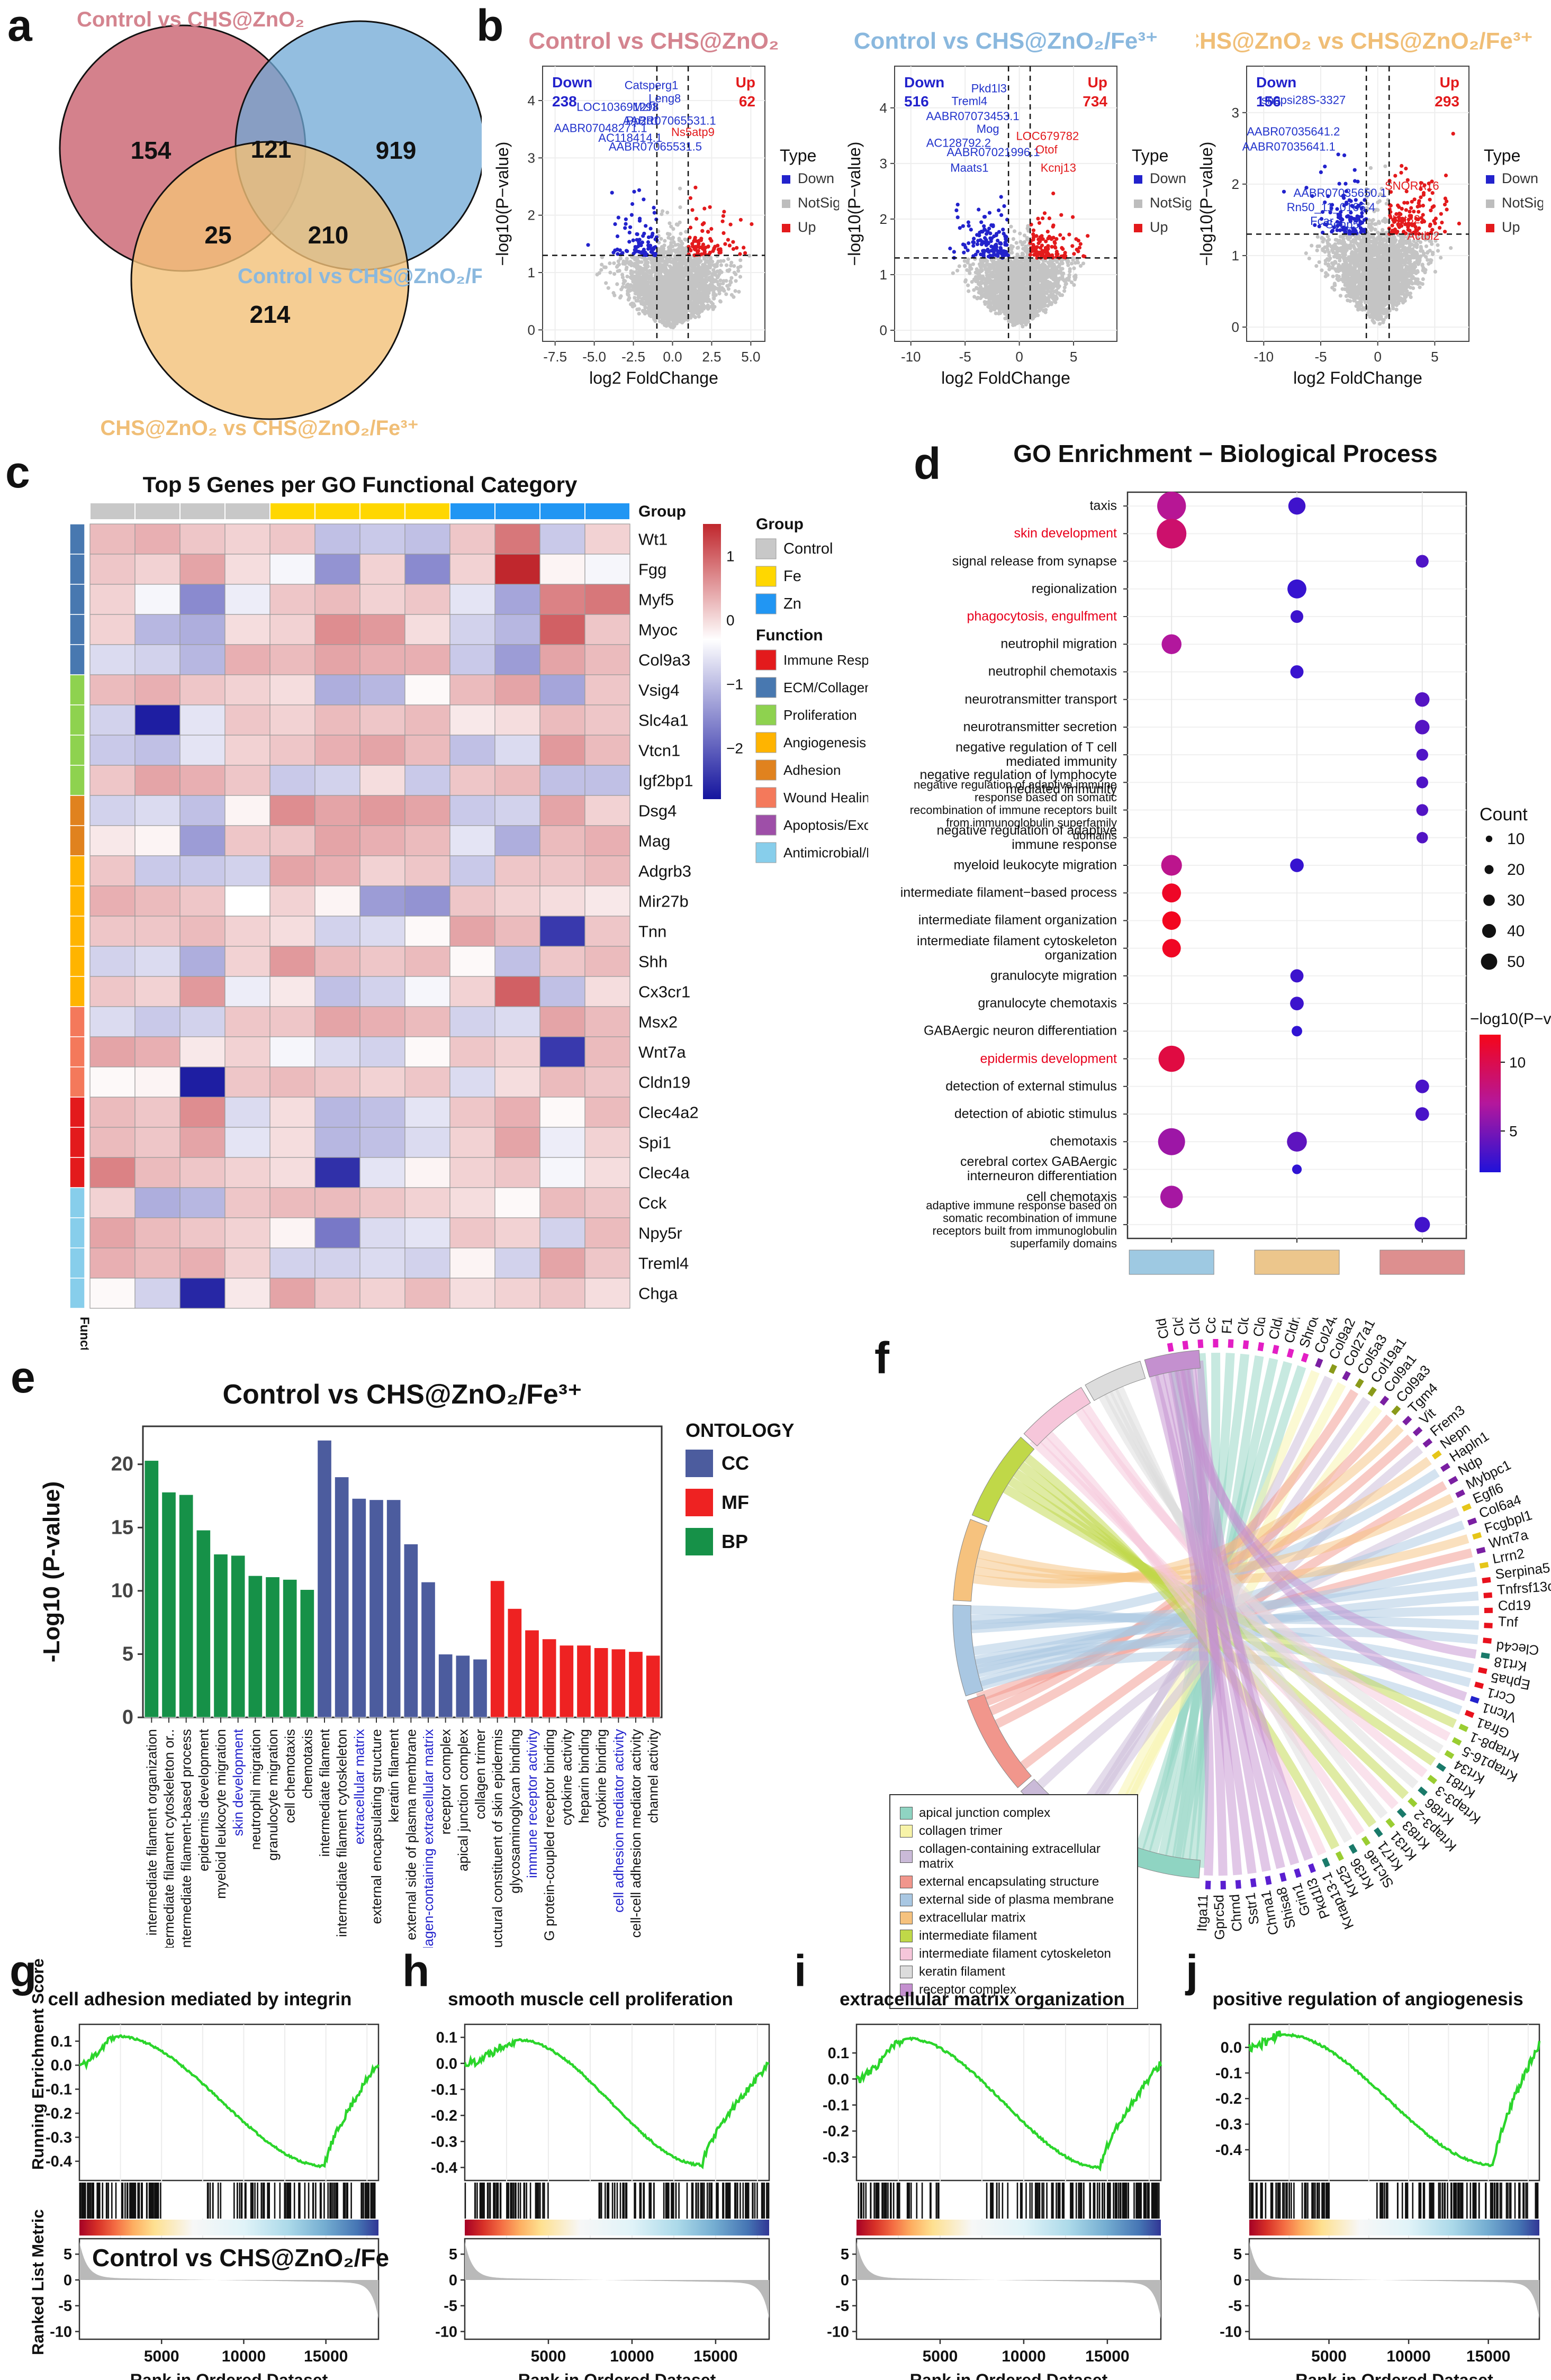  What do you see at coordinates (127, 1717) in the screenshot?
I see `barchart-y-tick: 0` at bounding box center [127, 1717].